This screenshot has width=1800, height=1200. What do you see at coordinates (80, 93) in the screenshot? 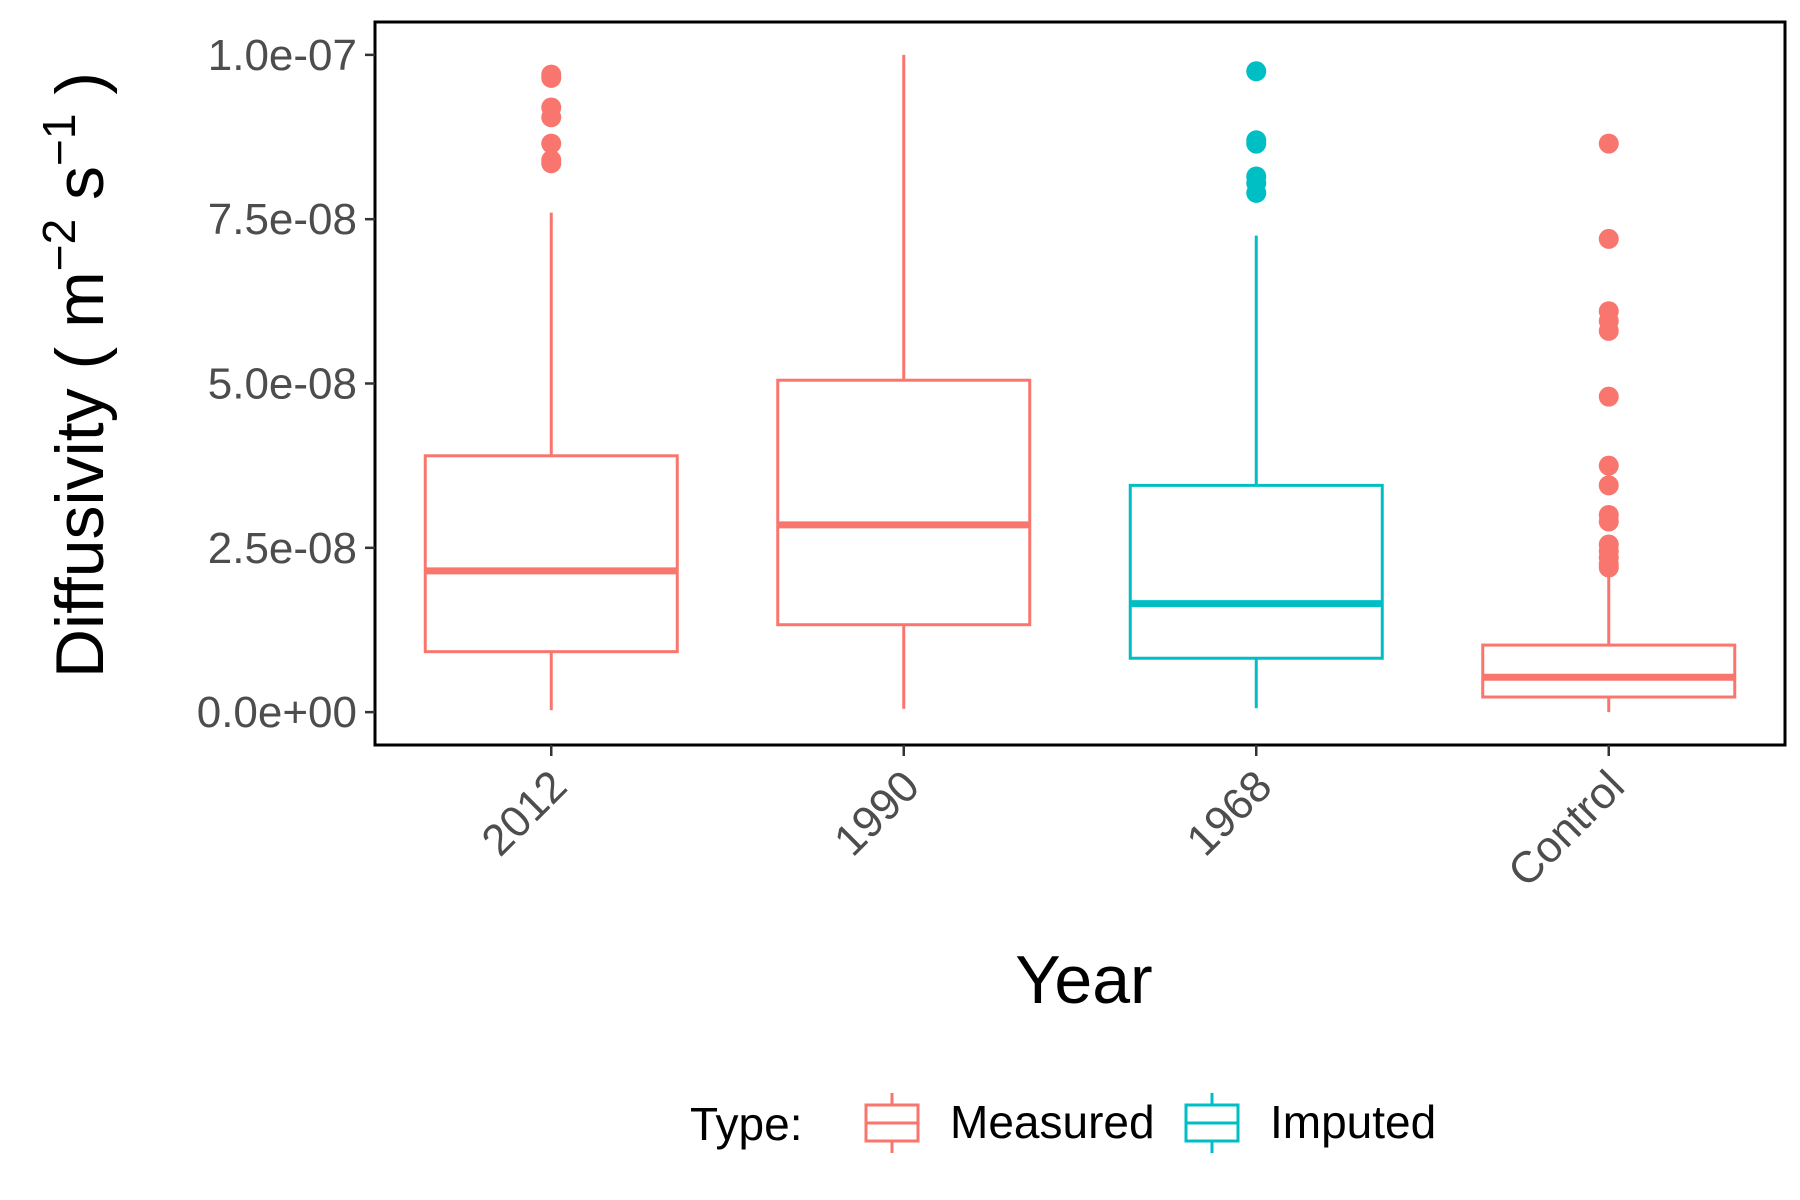
I see `y-axis-title-end: )` at bounding box center [80, 93].